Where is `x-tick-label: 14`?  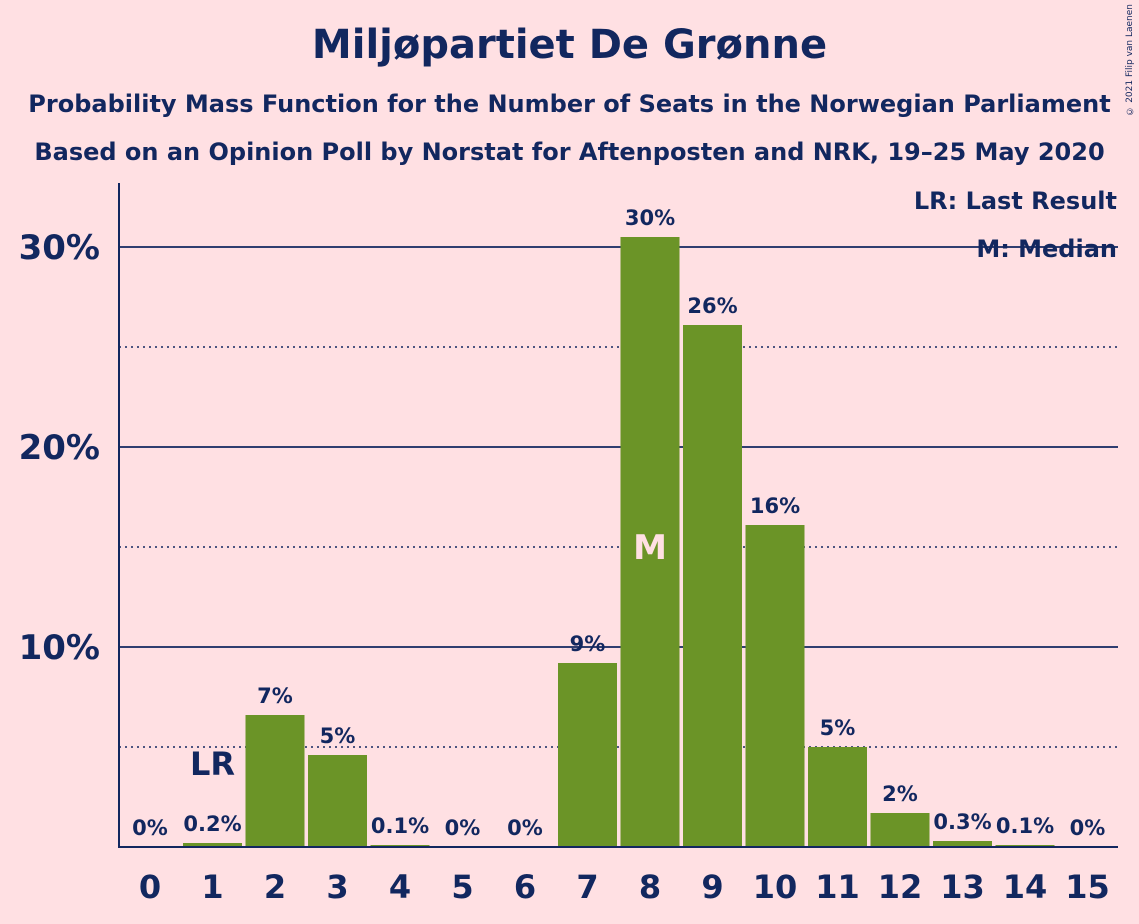 x-tick-label: 14 is located at coordinates (1025, 887).